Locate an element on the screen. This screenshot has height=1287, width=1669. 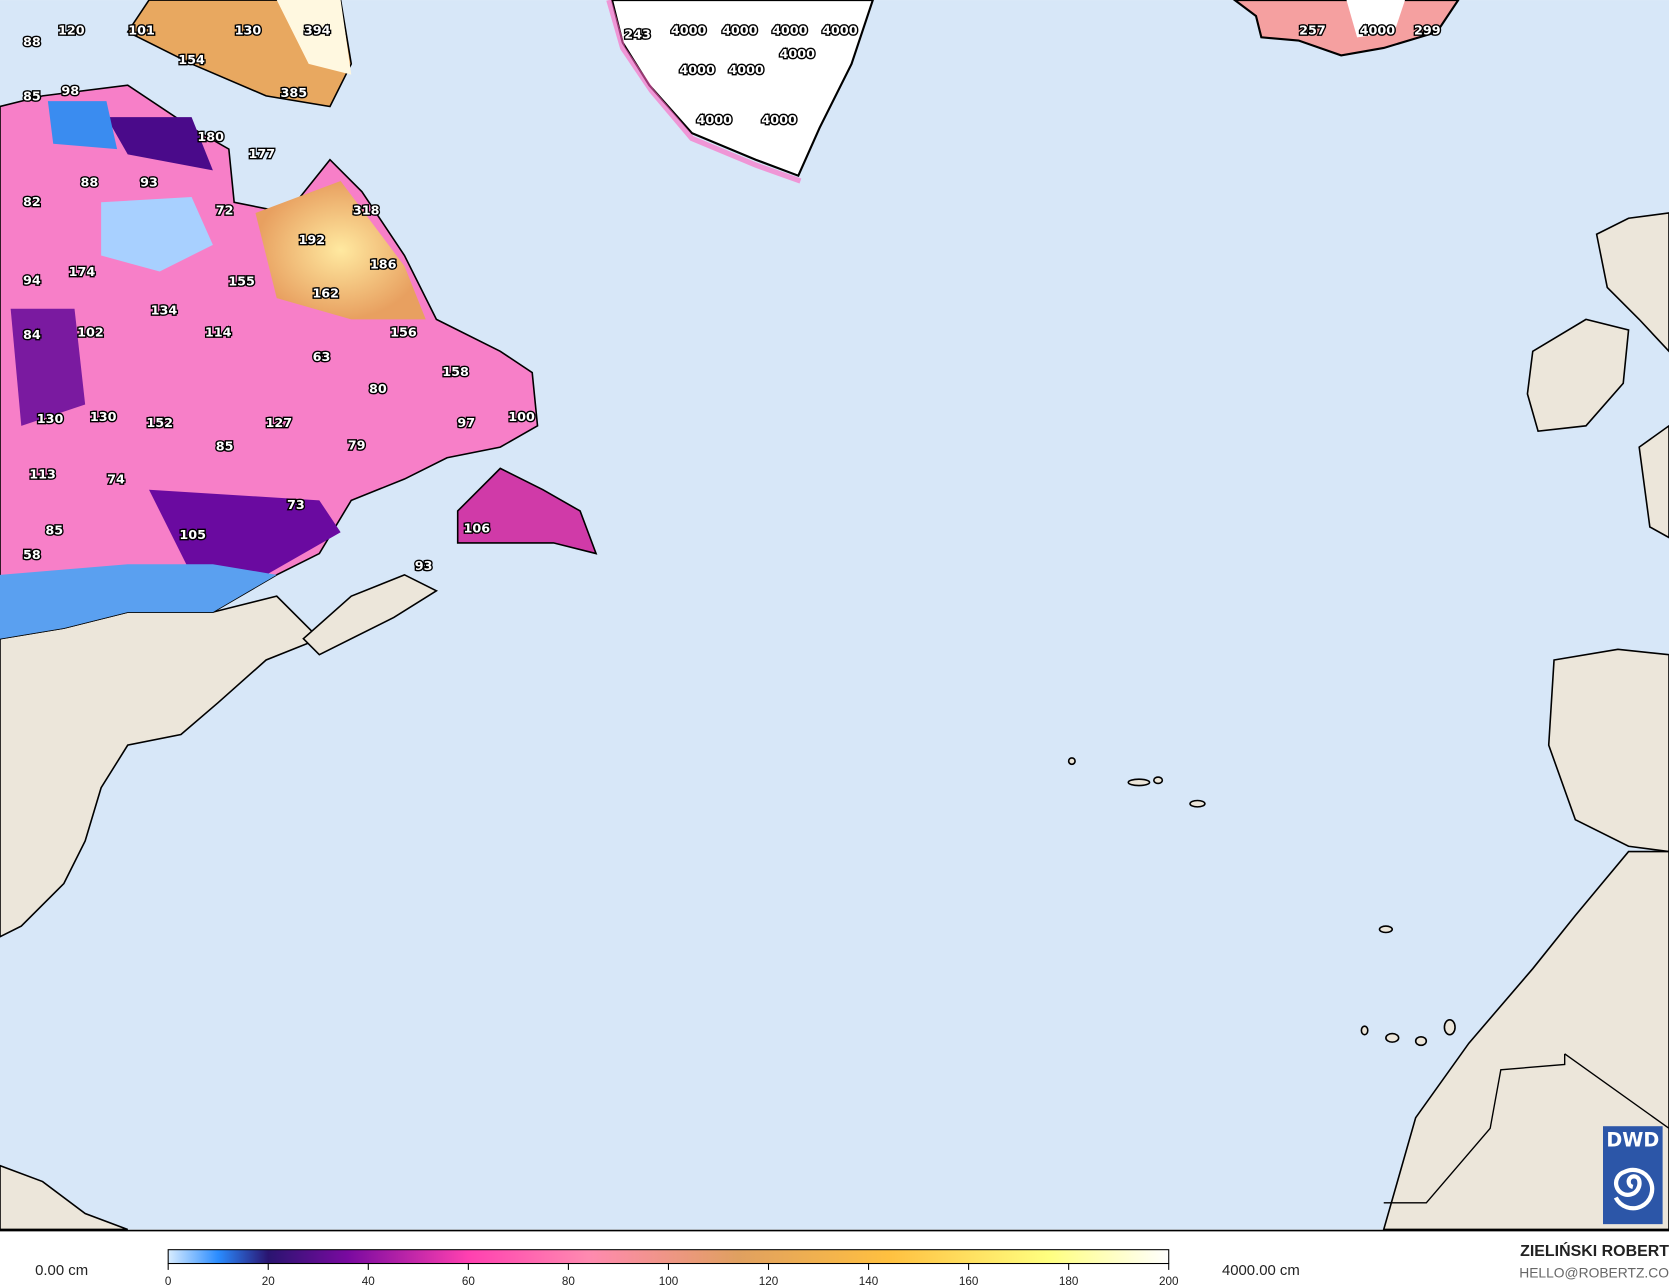
snow-depth-label: 192 is located at coordinates (312, 240).